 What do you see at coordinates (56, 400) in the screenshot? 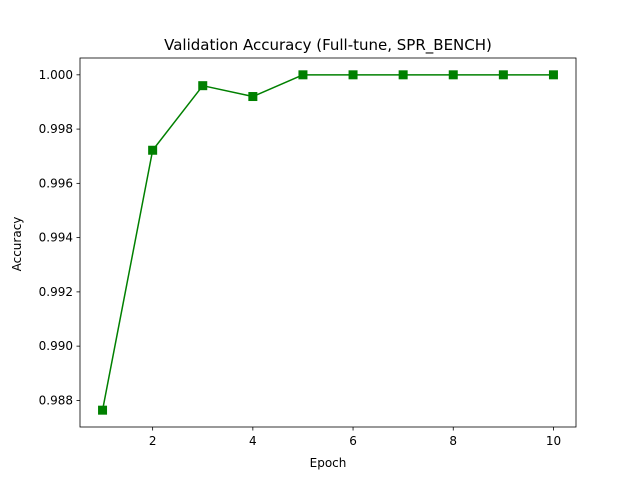
I see `y-tick-label: 0.988` at bounding box center [56, 400].